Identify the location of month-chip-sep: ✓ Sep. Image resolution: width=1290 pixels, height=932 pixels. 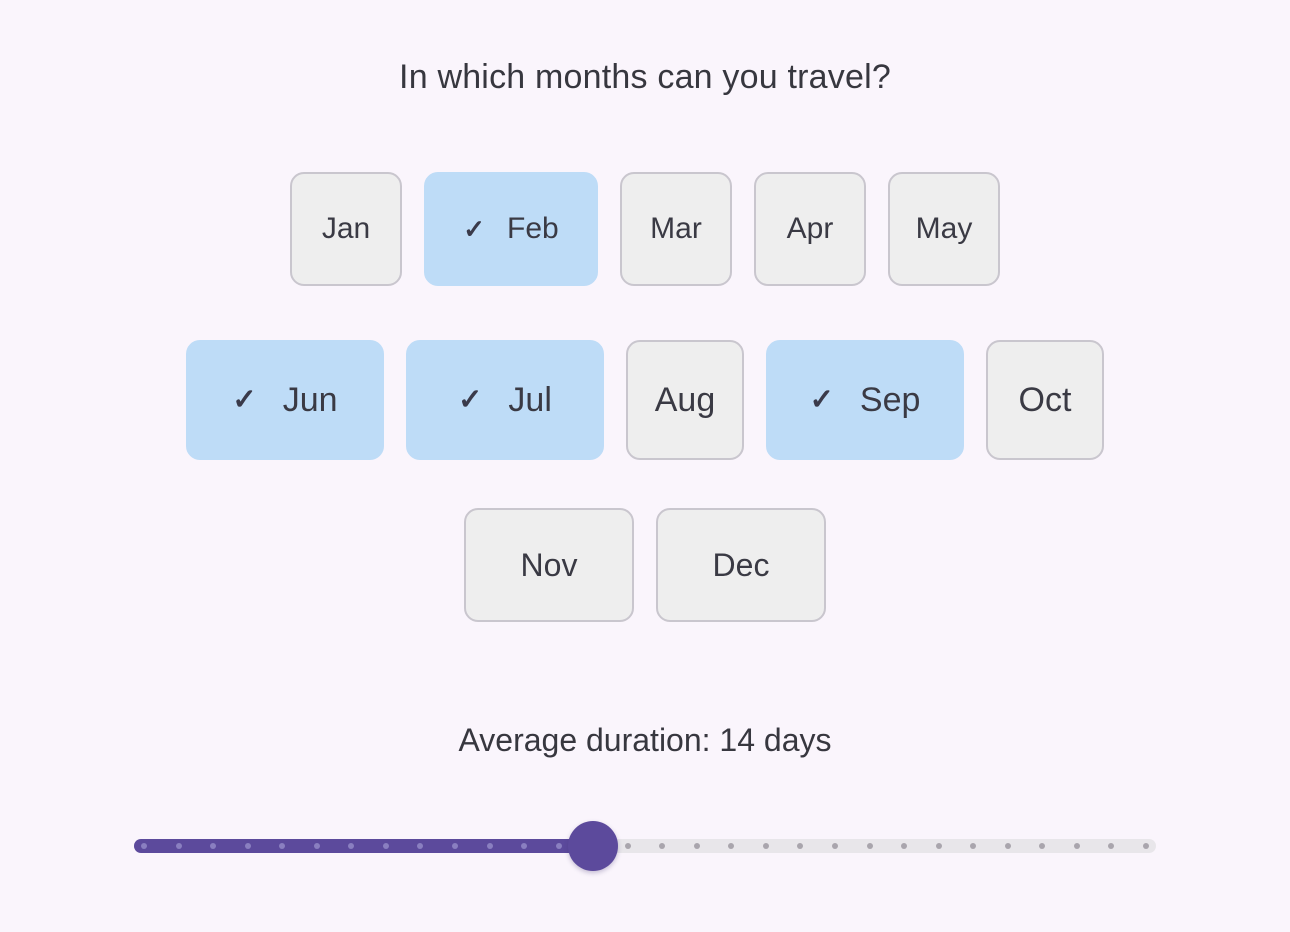
(865, 400).